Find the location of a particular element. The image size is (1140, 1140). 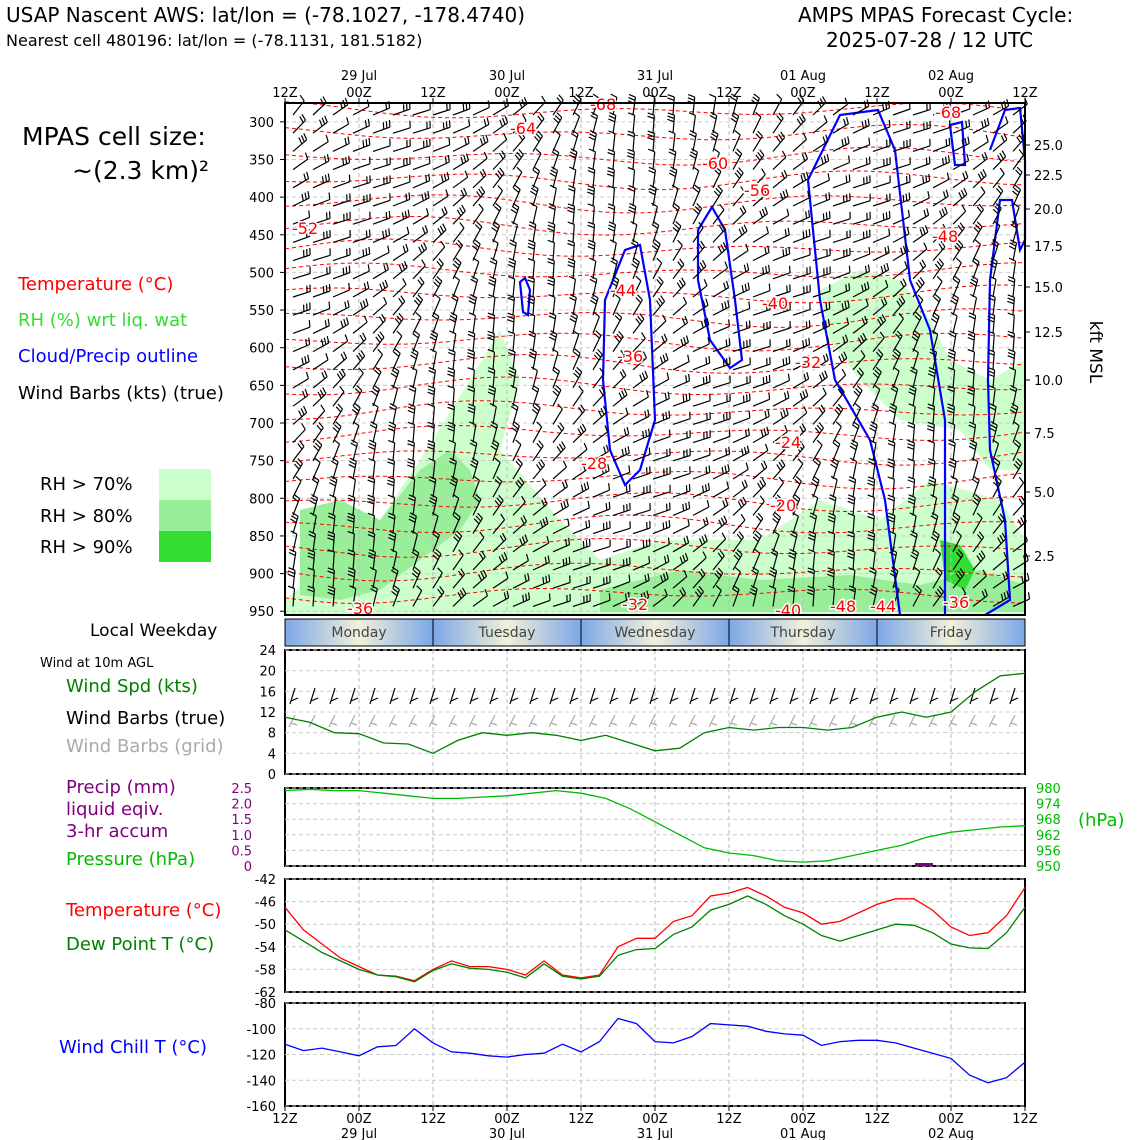

temperature-line is located at coordinates (655, 934).